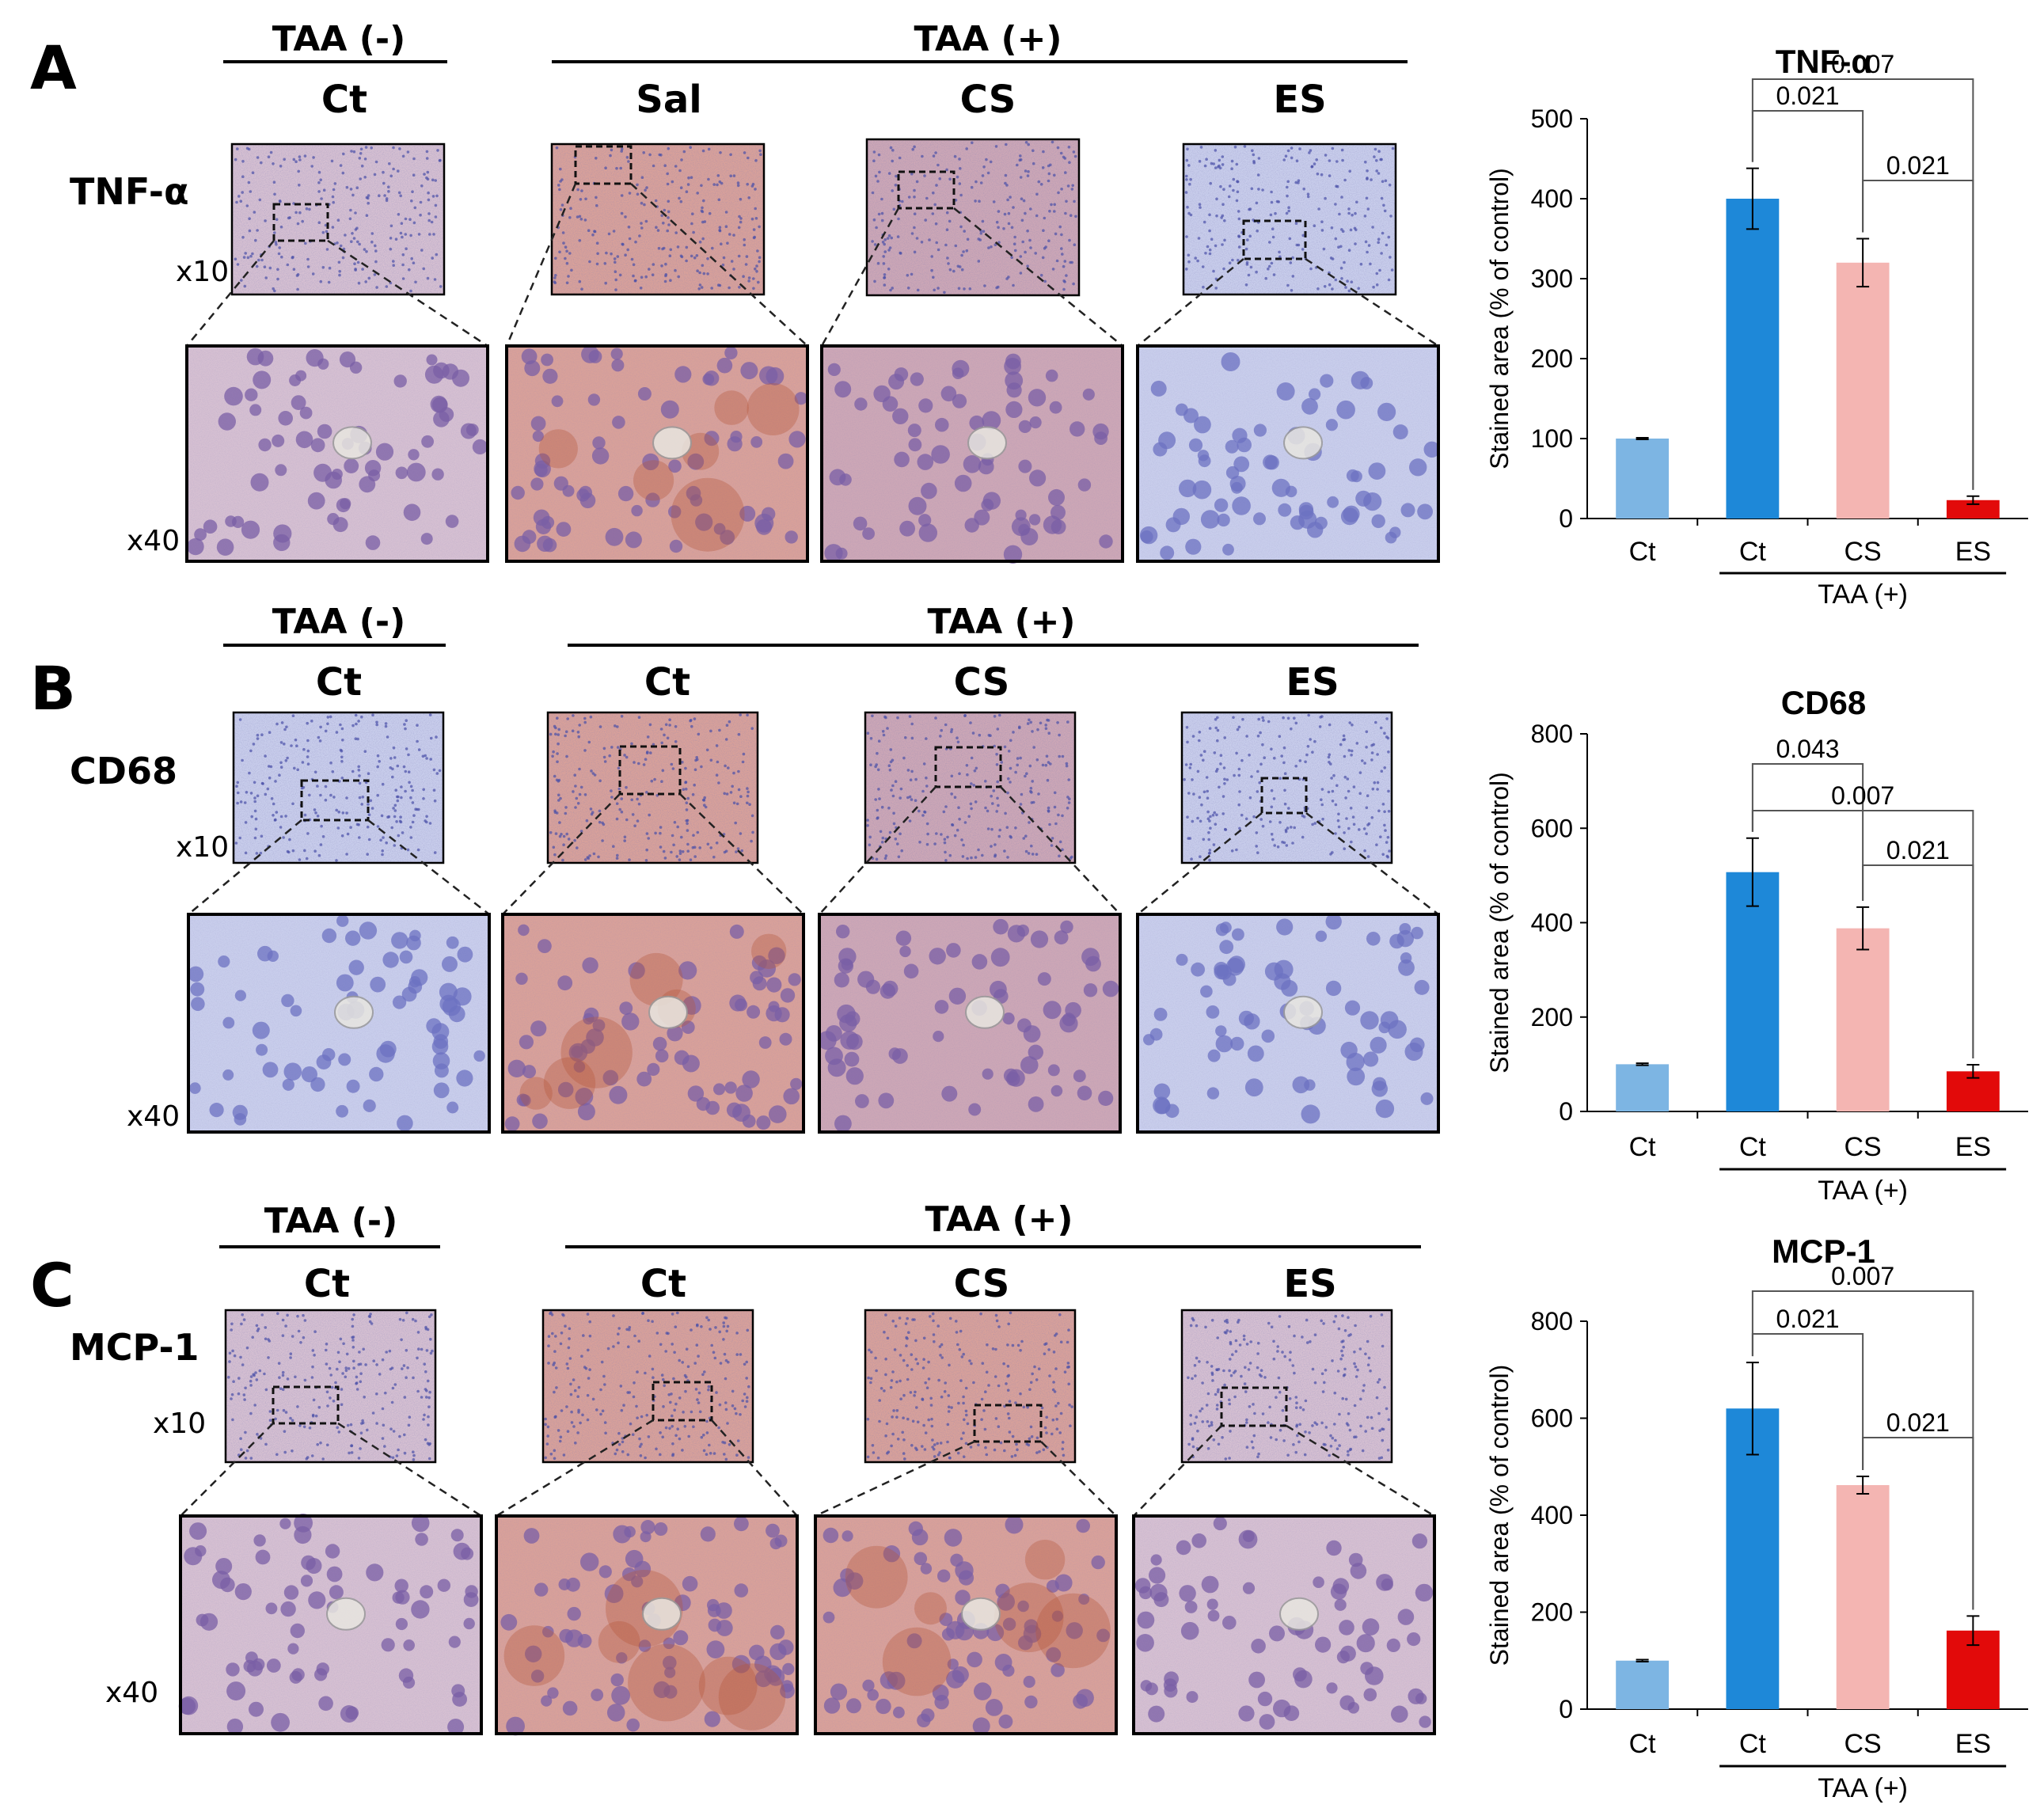 This screenshot has height=1816, width=2044. Describe the element at coordinates (773, 409) in the screenshot. I see `stain-blot` at that location.